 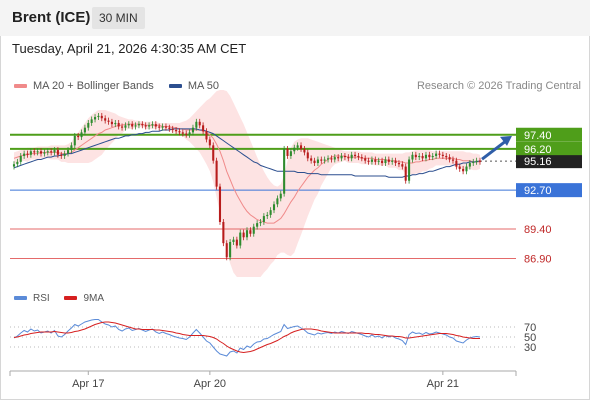 I want to click on rsi-legend: RSI 9MA, so click(x=65, y=298).